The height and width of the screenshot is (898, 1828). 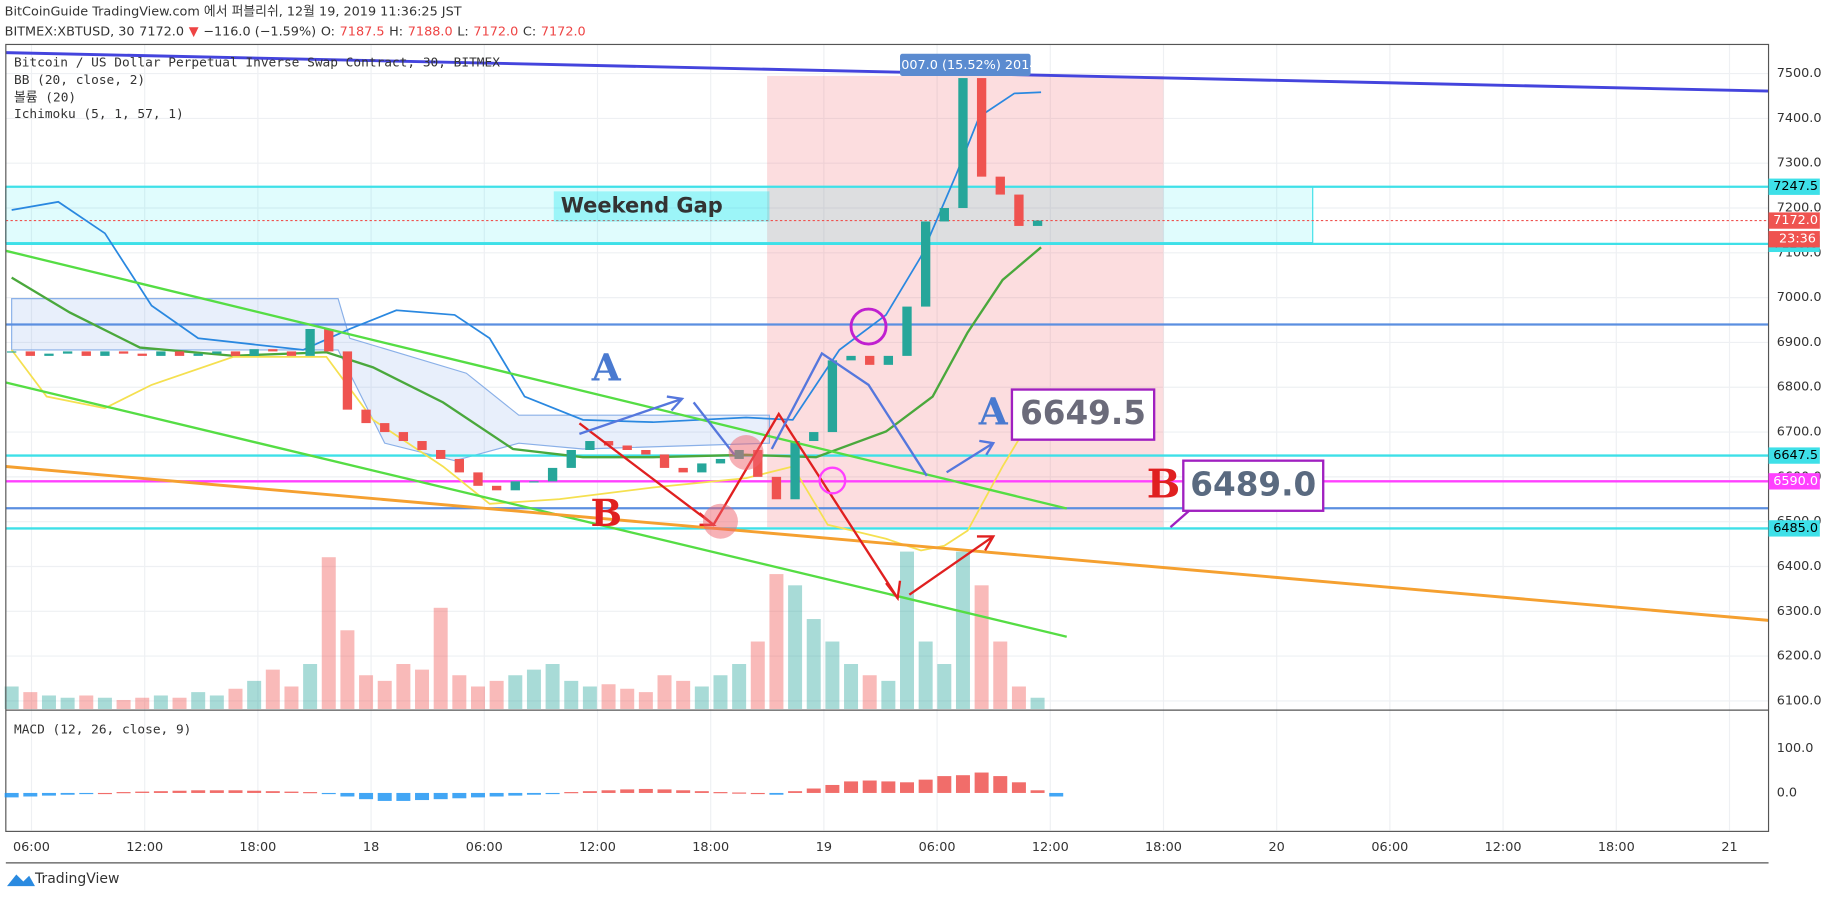 What do you see at coordinates (1799, 387) in the screenshot?
I see `y-tick-label: 6800.0` at bounding box center [1799, 387].